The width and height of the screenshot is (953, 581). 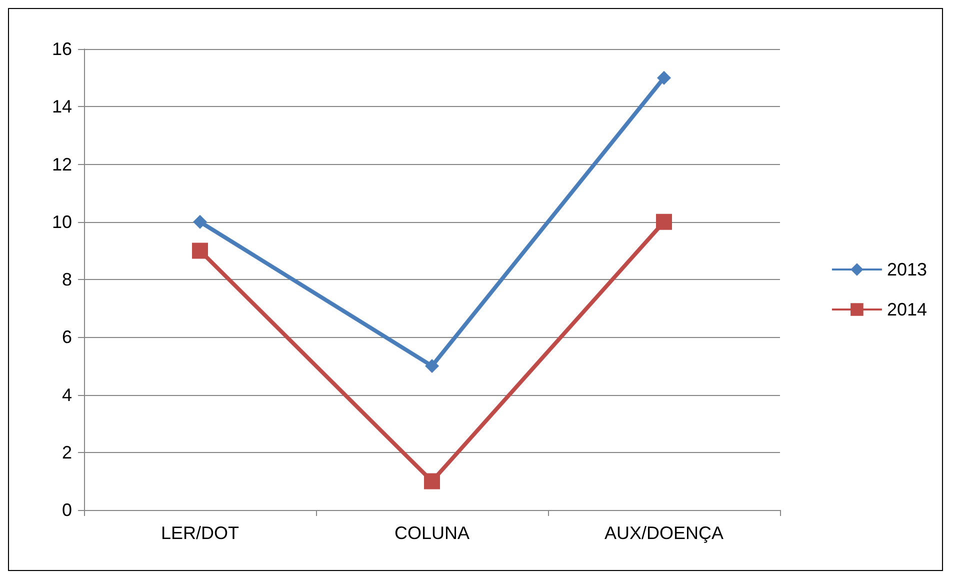 I want to click on legend-label: 2014, so click(x=907, y=310).